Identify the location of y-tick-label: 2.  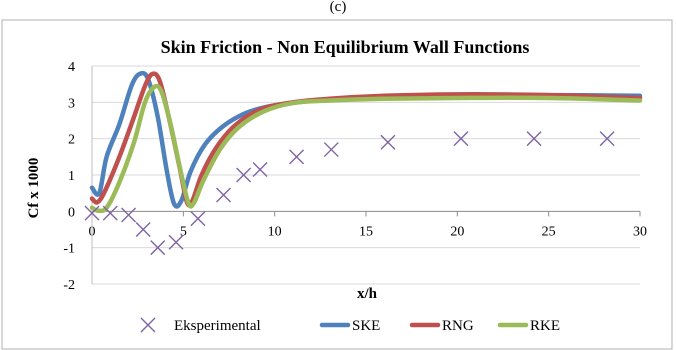
(71, 140).